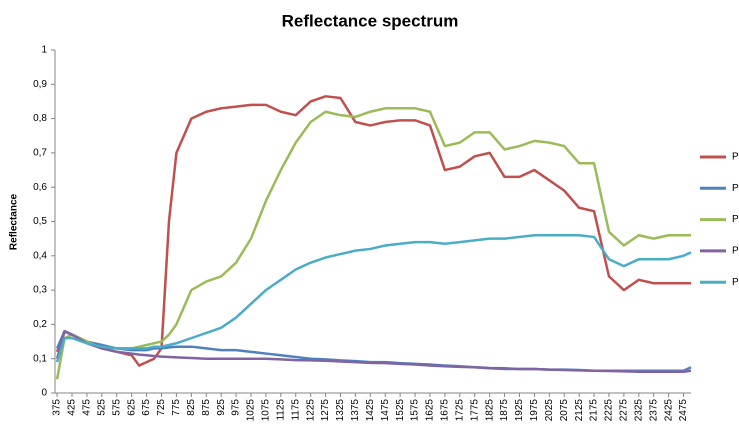 This screenshot has height=429, width=739. I want to click on y-tick-label: 0,2, so click(40, 324).